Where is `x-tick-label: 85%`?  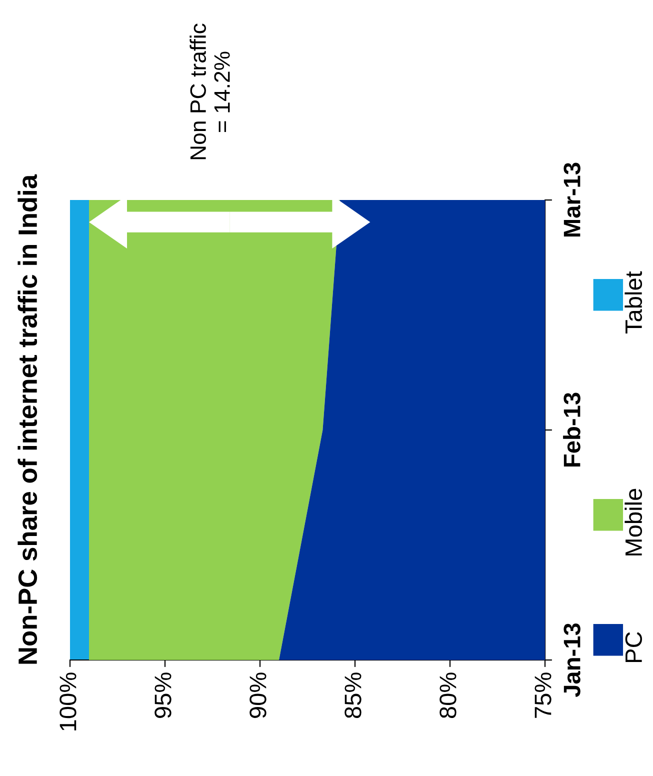 x-tick-label: 85% is located at coordinates (353, 695).